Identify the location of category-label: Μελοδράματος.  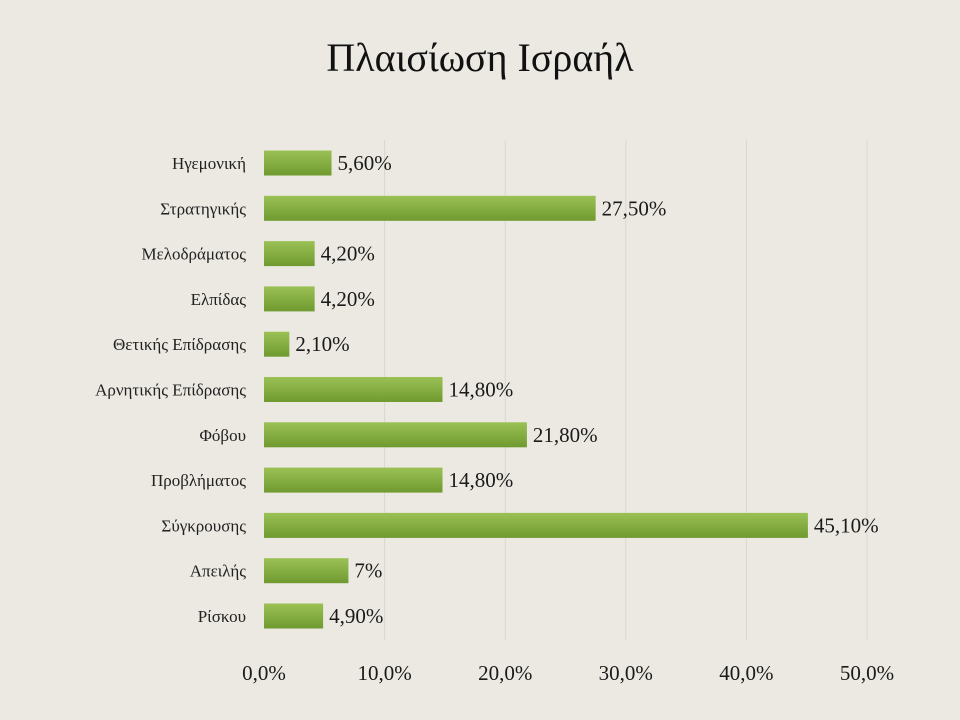
(194, 254).